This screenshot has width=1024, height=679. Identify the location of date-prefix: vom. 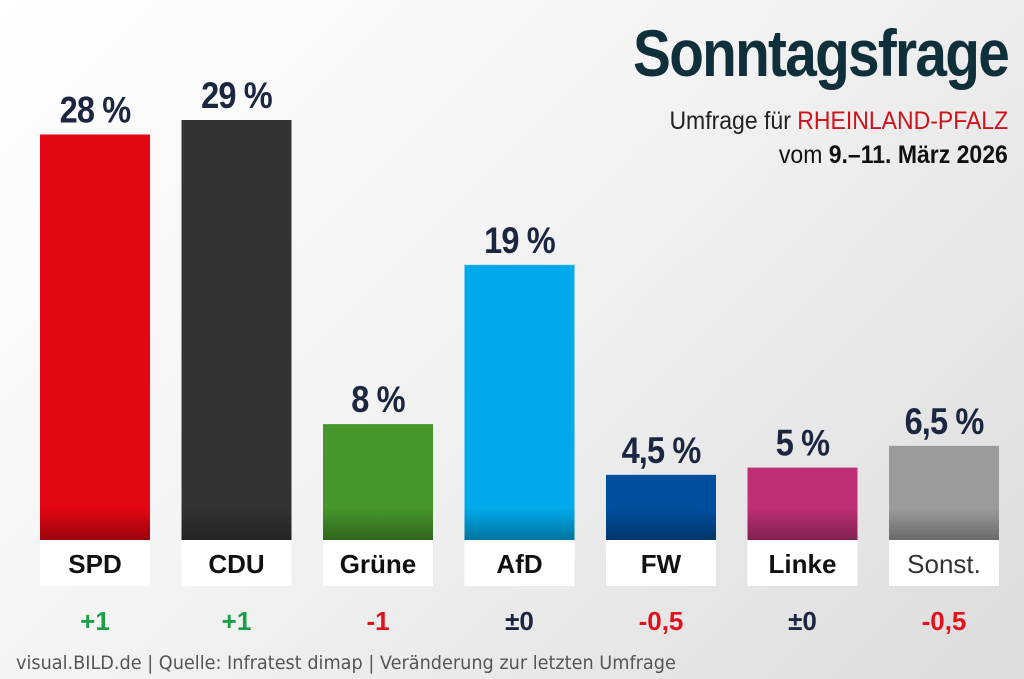
(804, 155).